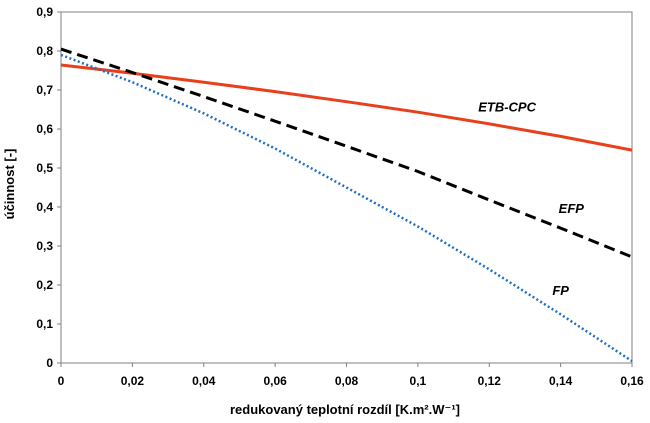 This screenshot has height=423, width=650. What do you see at coordinates (44, 207) in the screenshot?
I see `y-tick-label: 0,4` at bounding box center [44, 207].